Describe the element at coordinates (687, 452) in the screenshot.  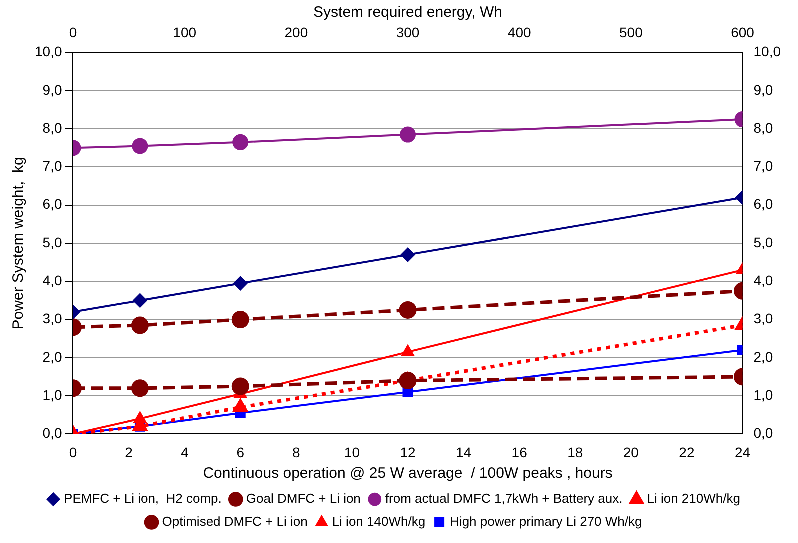
I see `x-tick-label: 22` at that location.